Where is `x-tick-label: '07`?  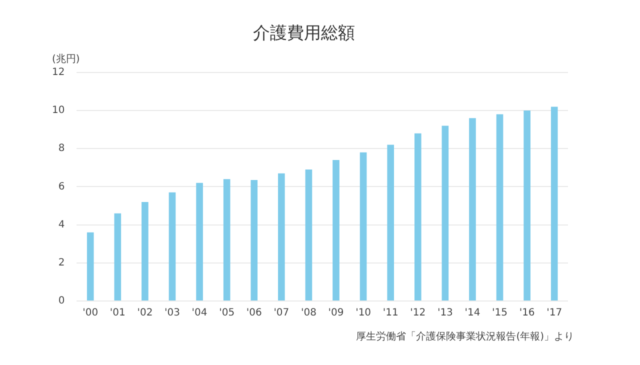 x-tick-label: '07 is located at coordinates (282, 313).